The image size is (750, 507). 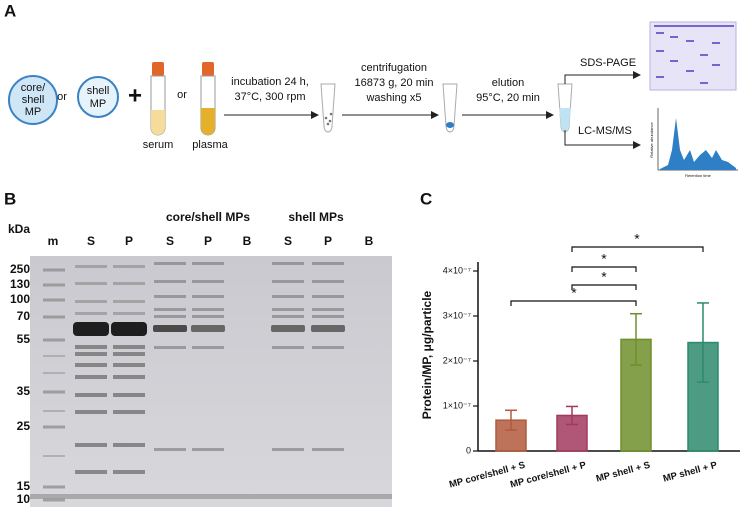 I want to click on kda-label: kDa, so click(x=19, y=229).